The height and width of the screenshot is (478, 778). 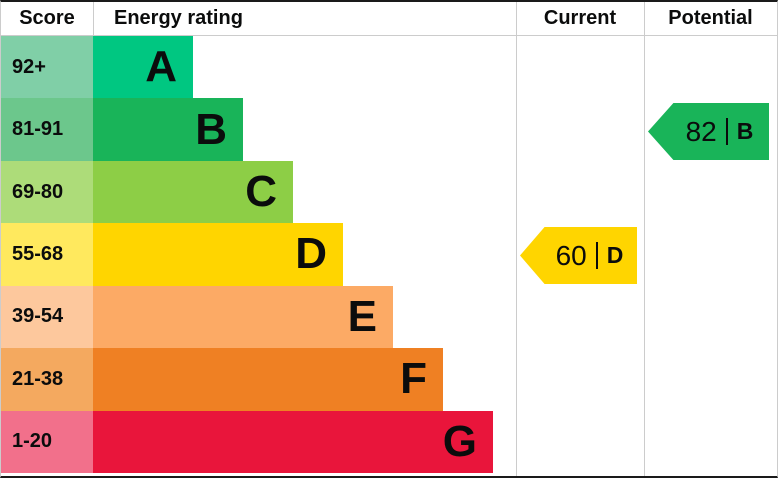 What do you see at coordinates (580, 18) in the screenshot?
I see `header-current: Current` at bounding box center [580, 18].